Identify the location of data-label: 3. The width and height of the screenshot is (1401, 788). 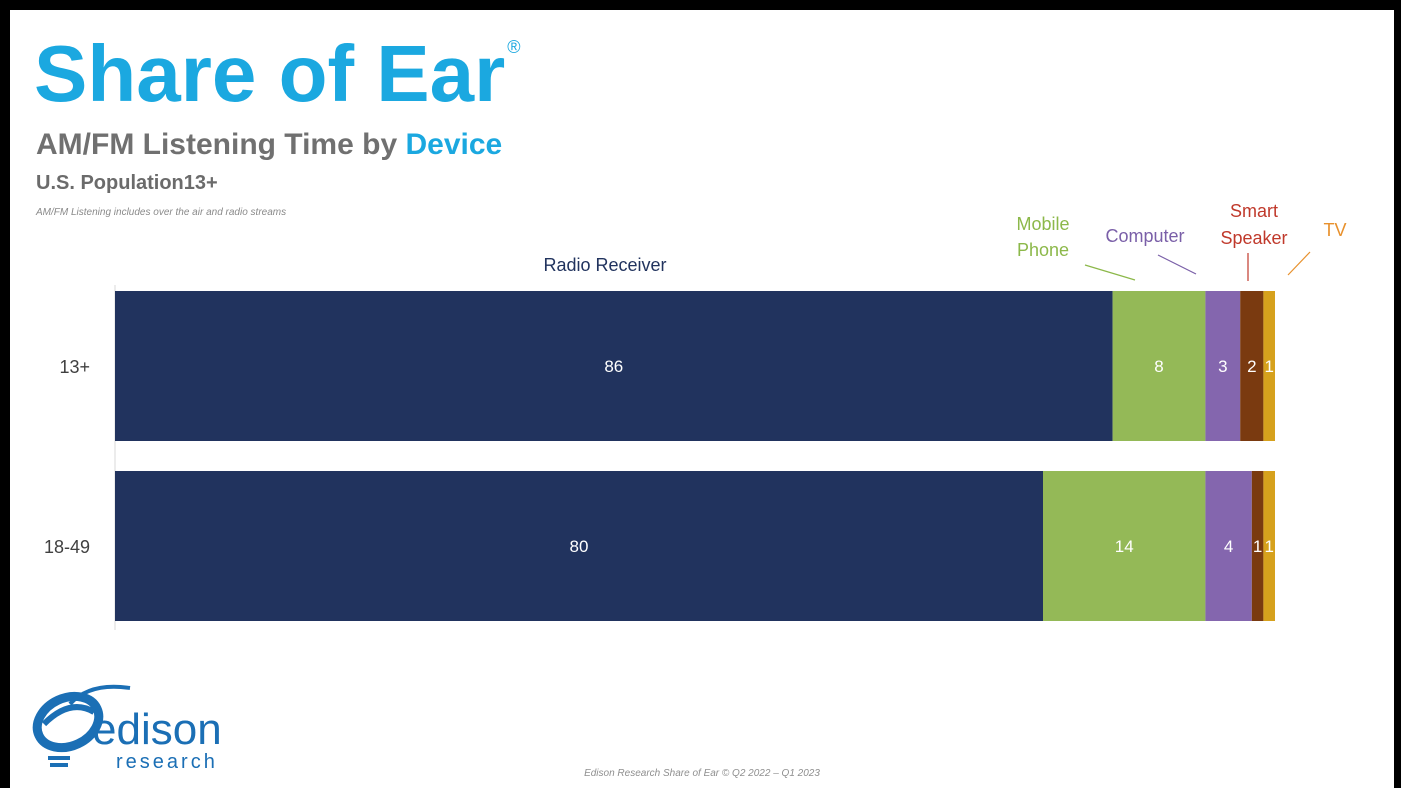
(1222, 366).